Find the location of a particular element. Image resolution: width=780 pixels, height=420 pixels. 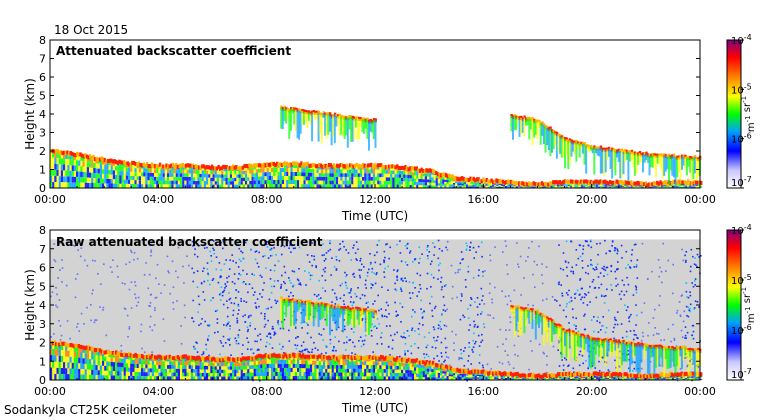

panel-title: Raw attenuated backscatter coefficient is located at coordinates (189, 242).